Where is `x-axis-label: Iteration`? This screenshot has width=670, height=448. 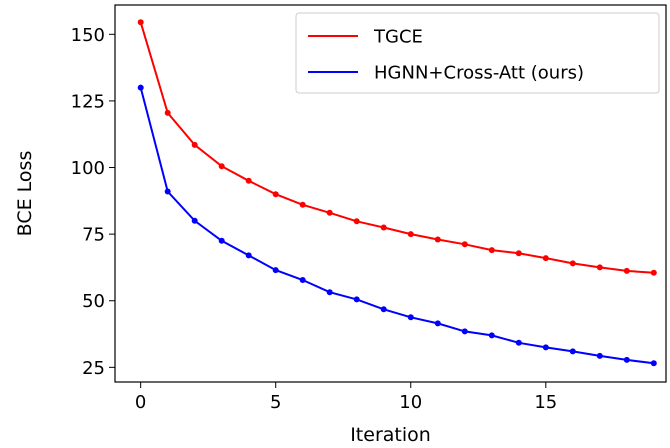
x-axis-label: Iteration is located at coordinates (390, 435).